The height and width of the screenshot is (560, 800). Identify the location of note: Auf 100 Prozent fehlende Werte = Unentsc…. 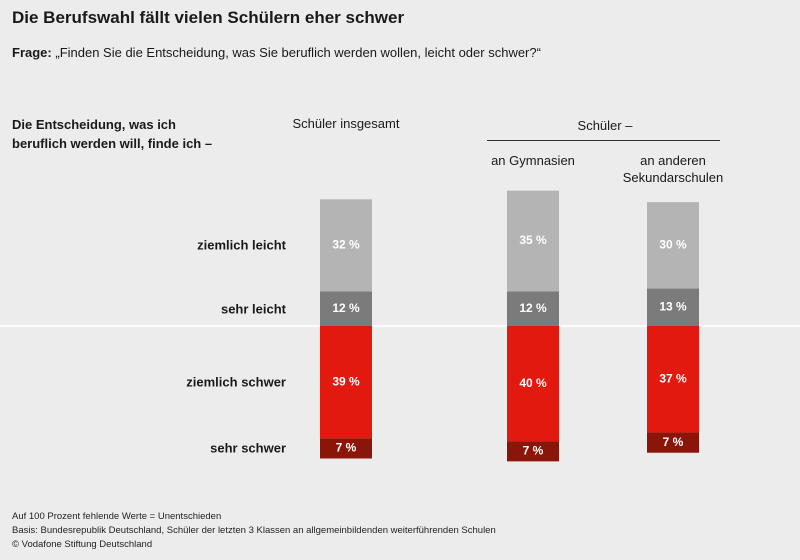
(117, 516).